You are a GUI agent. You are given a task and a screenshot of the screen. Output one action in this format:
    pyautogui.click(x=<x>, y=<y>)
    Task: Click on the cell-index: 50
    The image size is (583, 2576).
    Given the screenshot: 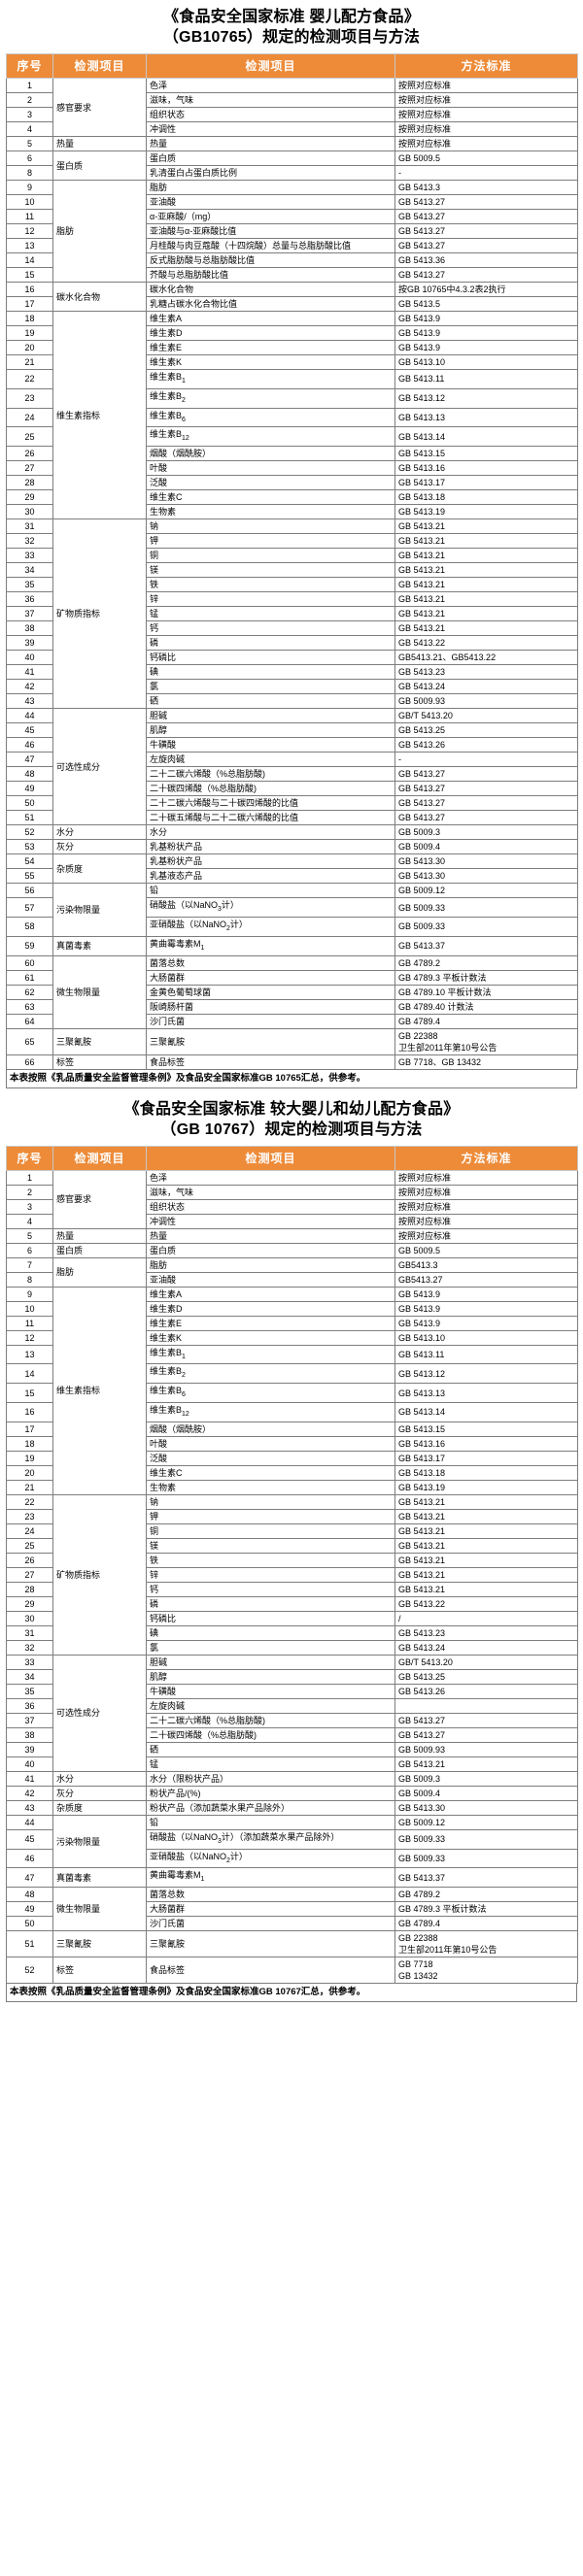 What is the action you would take?
    pyautogui.click(x=29, y=804)
    